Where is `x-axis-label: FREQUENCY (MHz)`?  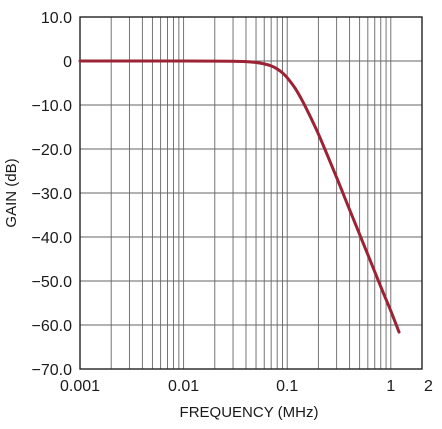 x-axis-label: FREQUENCY (MHz) is located at coordinates (249, 412).